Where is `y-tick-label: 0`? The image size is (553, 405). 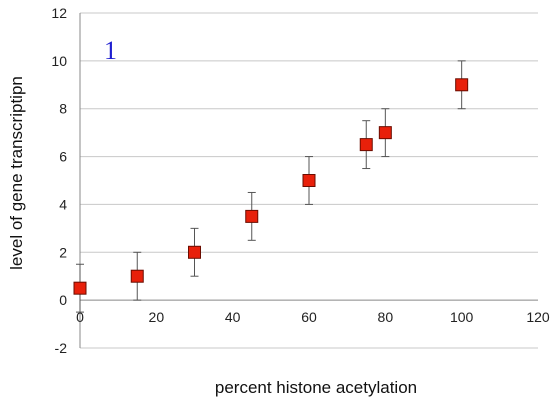
y-tick-label: 0 is located at coordinates (63, 300).